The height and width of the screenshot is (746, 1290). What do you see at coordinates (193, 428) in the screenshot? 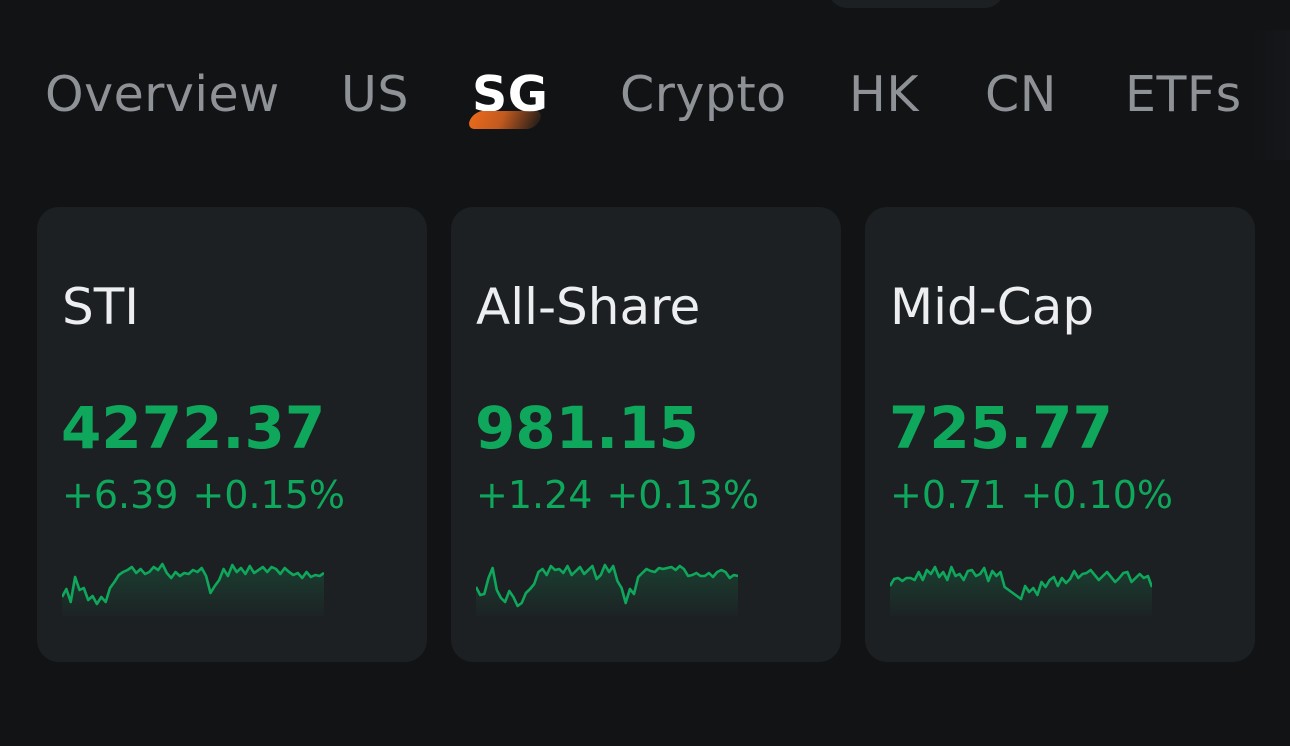
I see `index-price: 4272.37` at bounding box center [193, 428].